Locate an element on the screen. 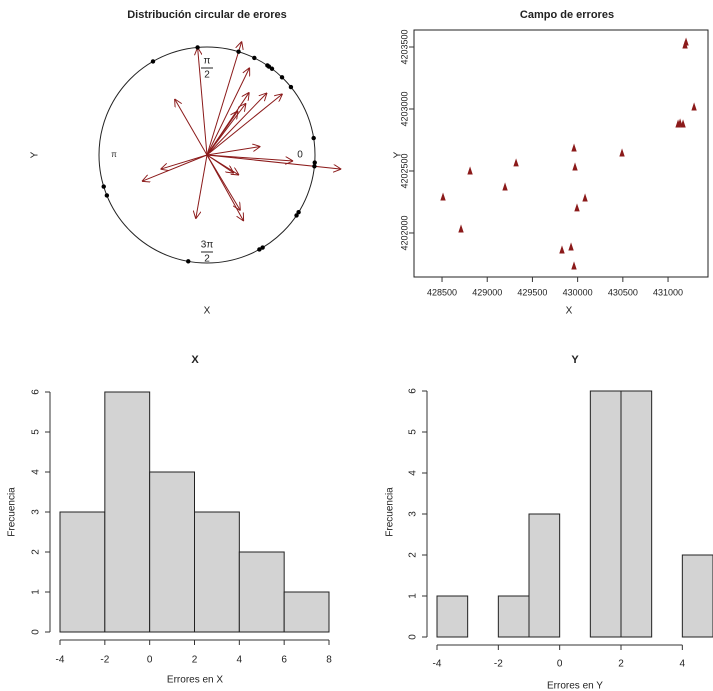 The height and width of the screenshot is (691, 713). y-tick-label: 3 is located at coordinates (36, 512).